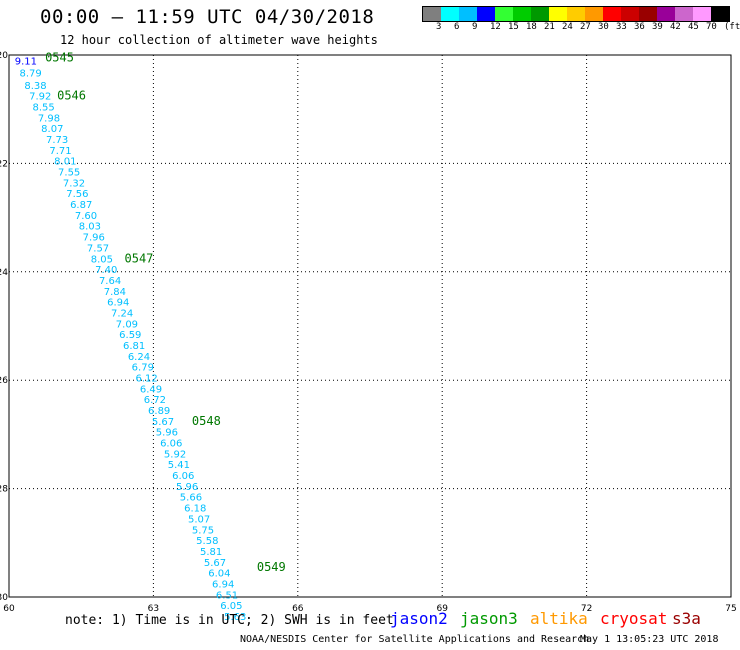  I want to click on swh-value-label: 6.49, so click(151, 389).